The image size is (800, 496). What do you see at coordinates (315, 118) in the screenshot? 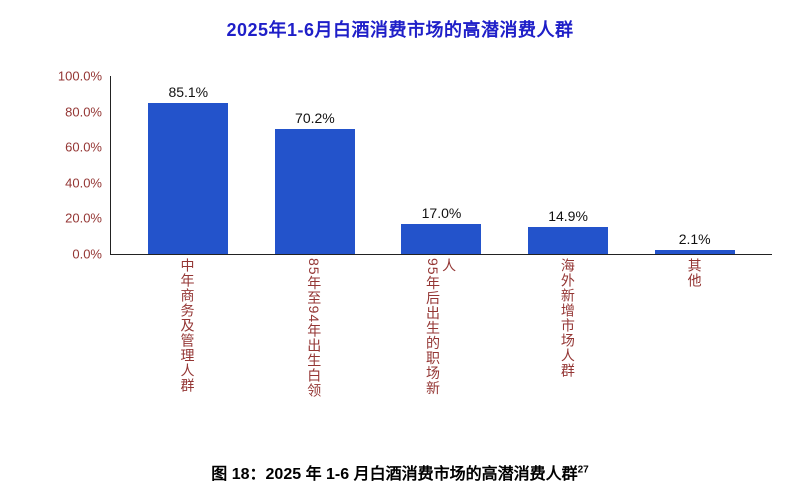
I see `bar-value-label: 70.2%` at bounding box center [315, 118].